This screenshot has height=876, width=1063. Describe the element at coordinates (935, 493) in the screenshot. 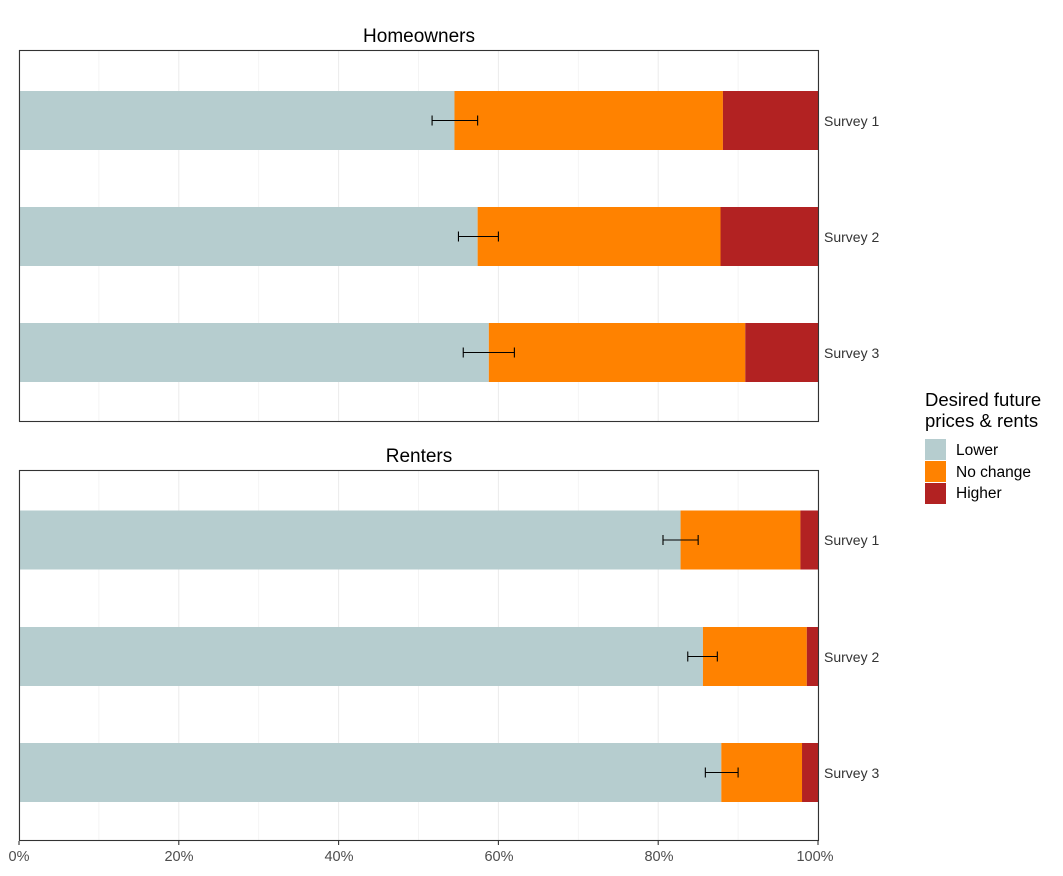

I see `legend-swatch-higher` at that location.